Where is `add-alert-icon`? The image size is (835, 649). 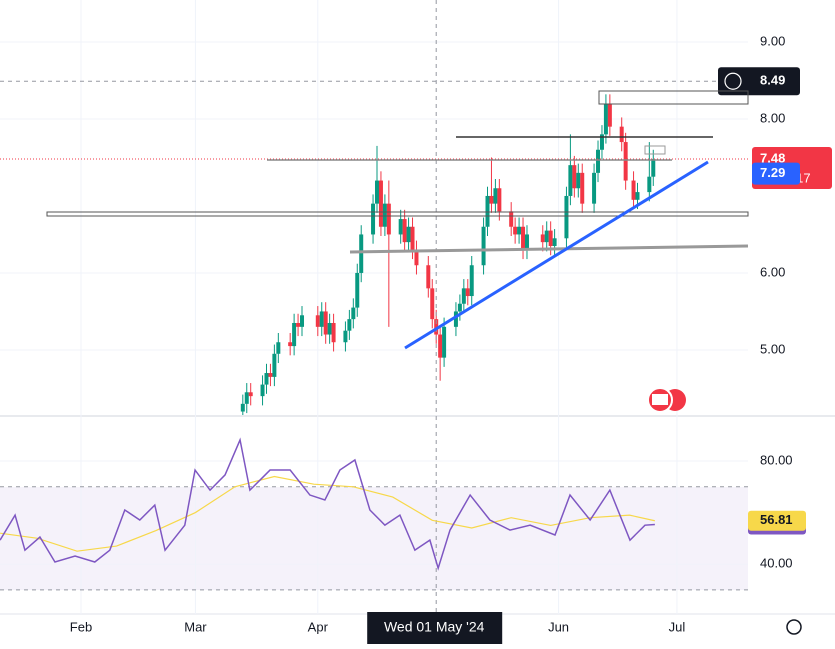
add-alert-icon is located at coordinates (733, 81).